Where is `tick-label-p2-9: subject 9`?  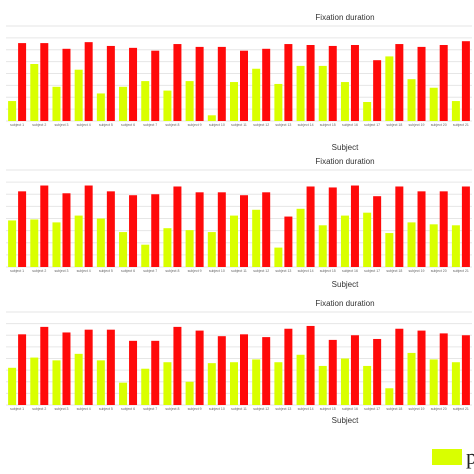 tick-label-p2-9: subject 9 is located at coordinates (195, 271).